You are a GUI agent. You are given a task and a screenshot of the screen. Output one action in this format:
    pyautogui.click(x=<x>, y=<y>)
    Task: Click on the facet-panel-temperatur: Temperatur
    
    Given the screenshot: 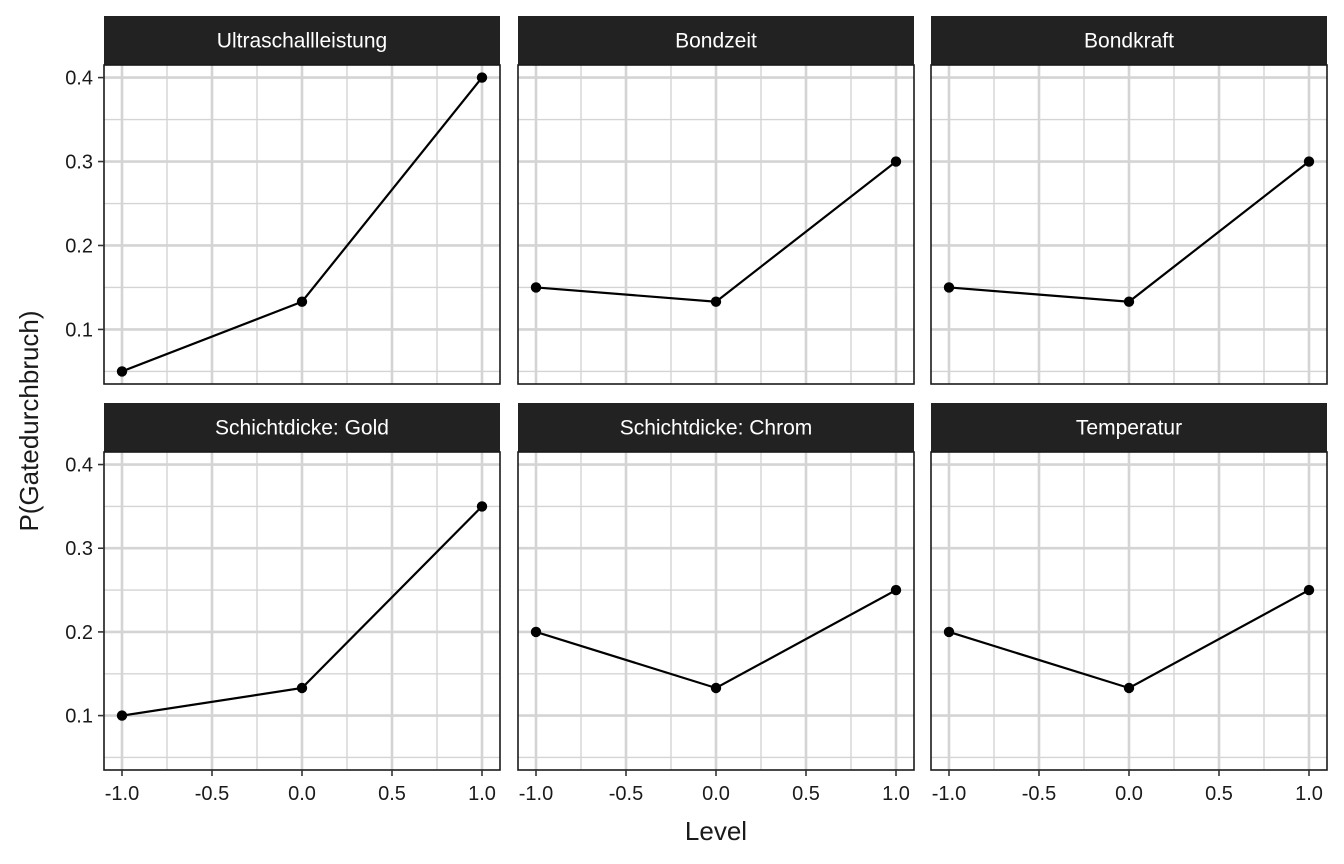 What is the action you would take?
    pyautogui.click(x=1129, y=587)
    